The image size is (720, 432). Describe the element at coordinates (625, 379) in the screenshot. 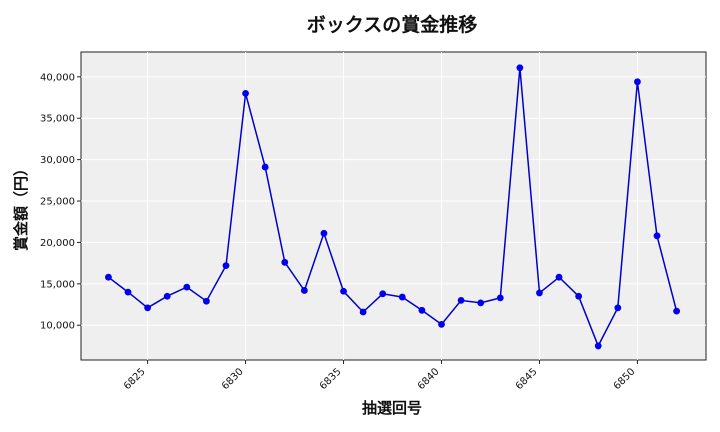

I see `x-tick-label: 6850` at that location.